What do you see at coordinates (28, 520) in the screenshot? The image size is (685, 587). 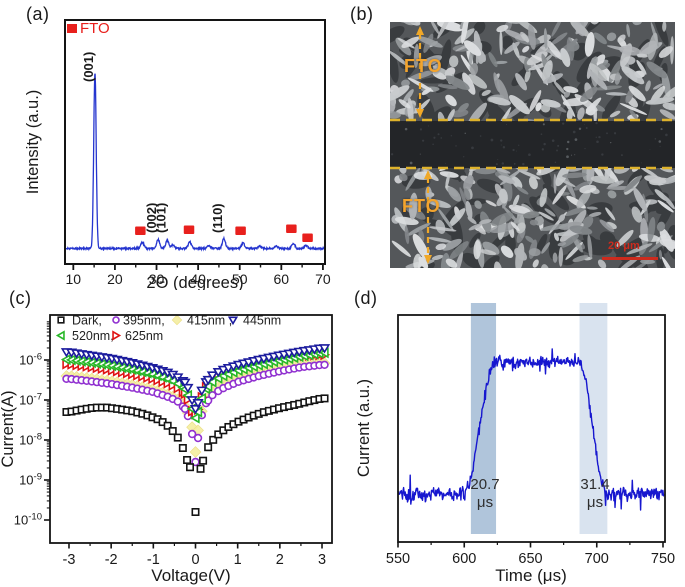 I see `svg-text: 10⁻¹⁰` at bounding box center [28, 520].